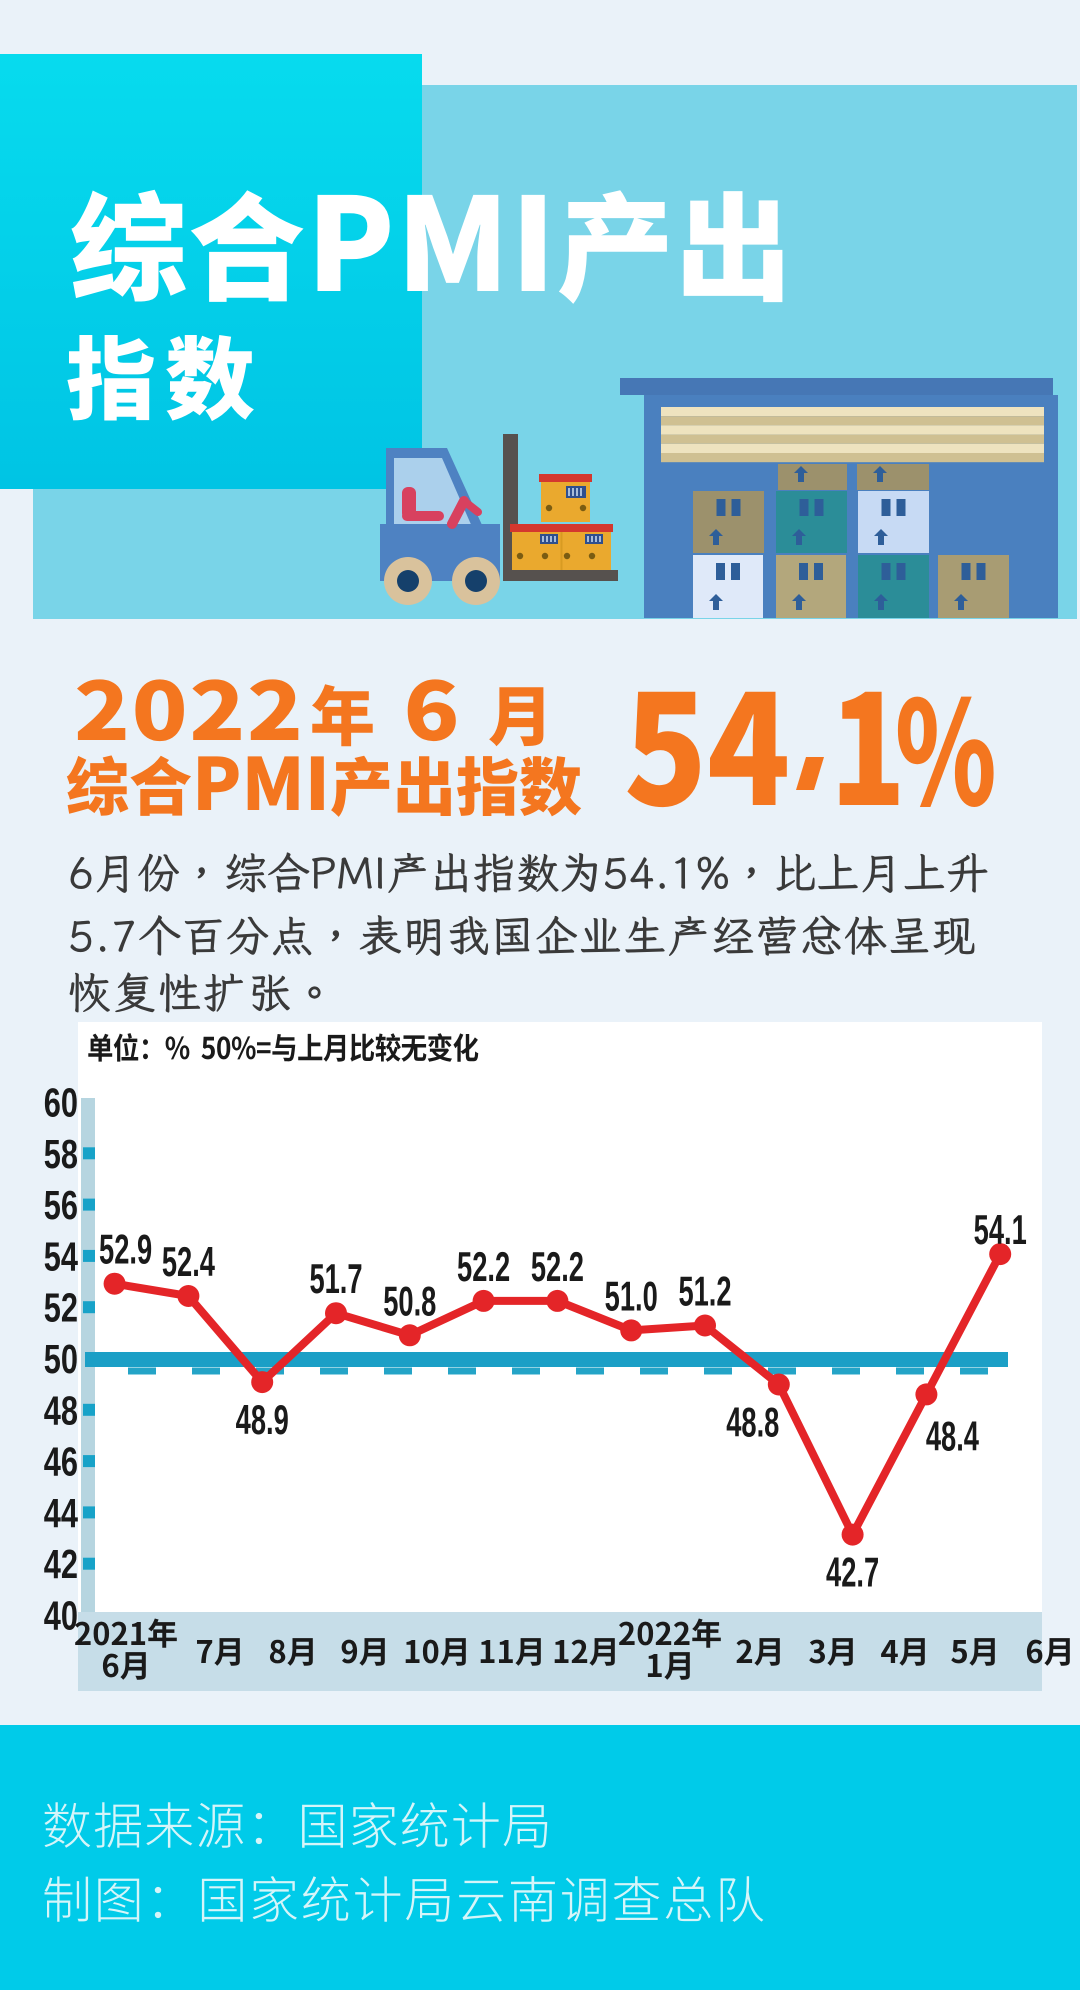 The height and width of the screenshot is (1990, 1080). What do you see at coordinates (61, 1307) in the screenshot?
I see `svg-text: 52` at bounding box center [61, 1307].